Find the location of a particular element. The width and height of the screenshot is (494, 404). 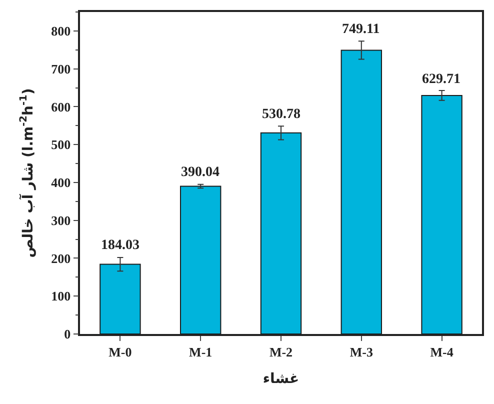

data-label: 749.11 is located at coordinates (361, 29).